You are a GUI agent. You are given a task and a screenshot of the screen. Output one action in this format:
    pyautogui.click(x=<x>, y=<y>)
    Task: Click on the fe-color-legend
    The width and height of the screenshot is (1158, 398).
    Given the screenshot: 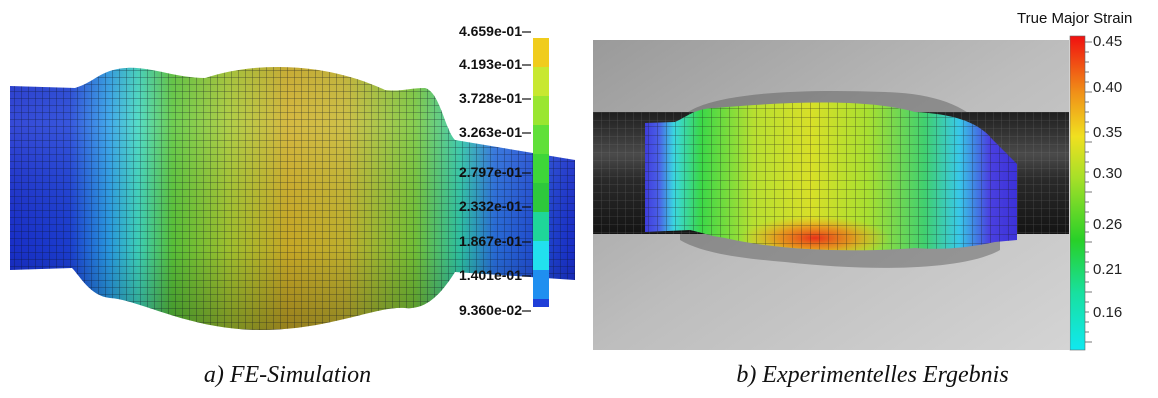 What is the action you would take?
    pyautogui.click(x=535, y=171)
    